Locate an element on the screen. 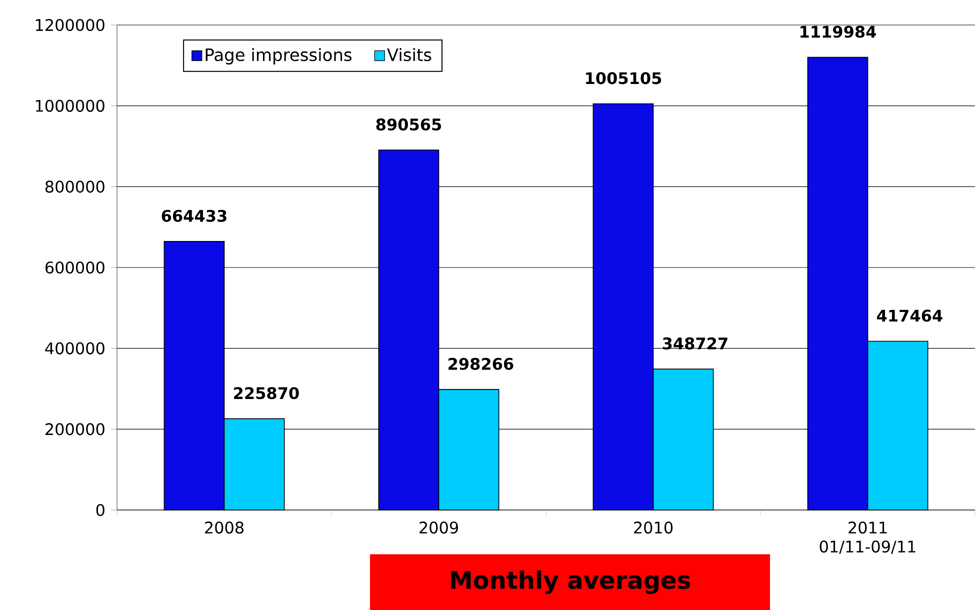 This screenshot has width=978, height=610. x-tick-label: 2008 is located at coordinates (224, 528).